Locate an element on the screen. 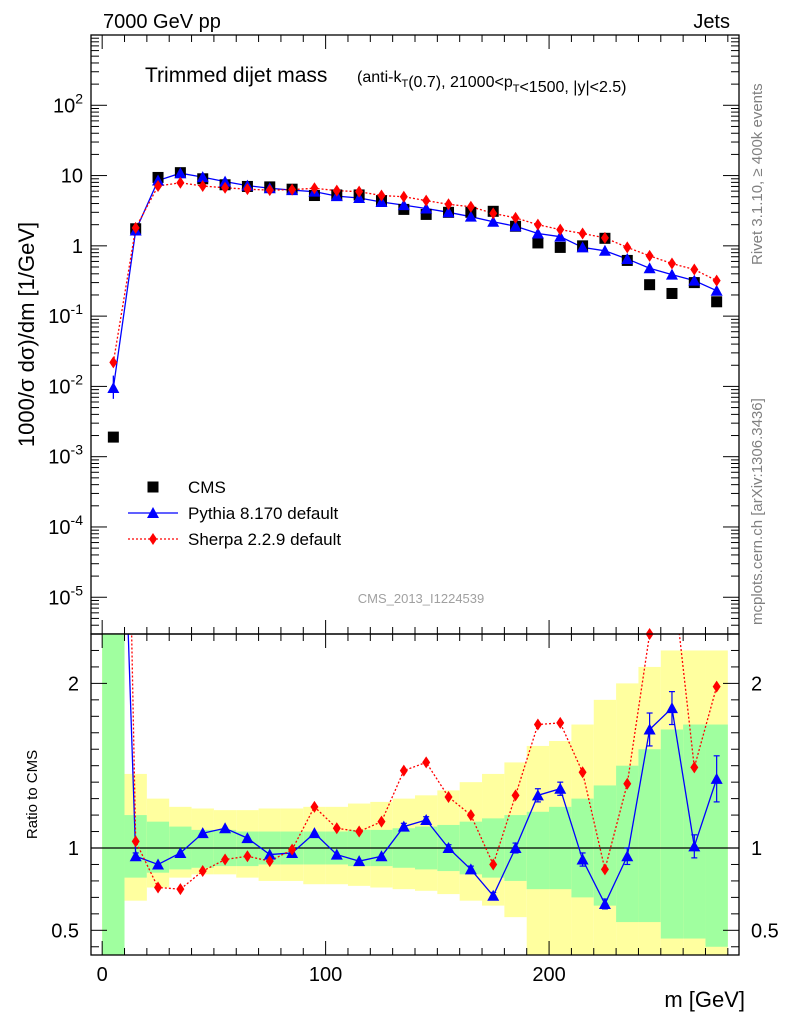 Image resolution: width=786 pixels, height=1024 pixels. header-left: 7000 GeV pp is located at coordinates (162, 22).